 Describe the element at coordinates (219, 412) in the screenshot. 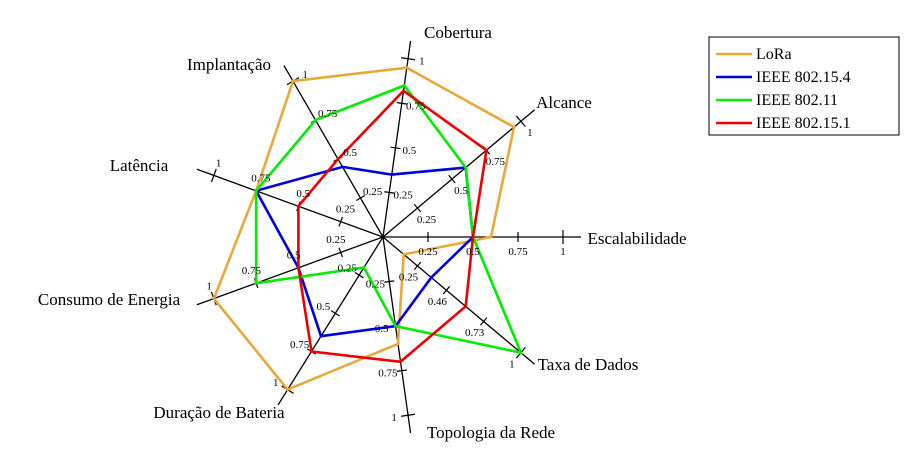

I see `axis-label: Duração de Bateria` at that location.